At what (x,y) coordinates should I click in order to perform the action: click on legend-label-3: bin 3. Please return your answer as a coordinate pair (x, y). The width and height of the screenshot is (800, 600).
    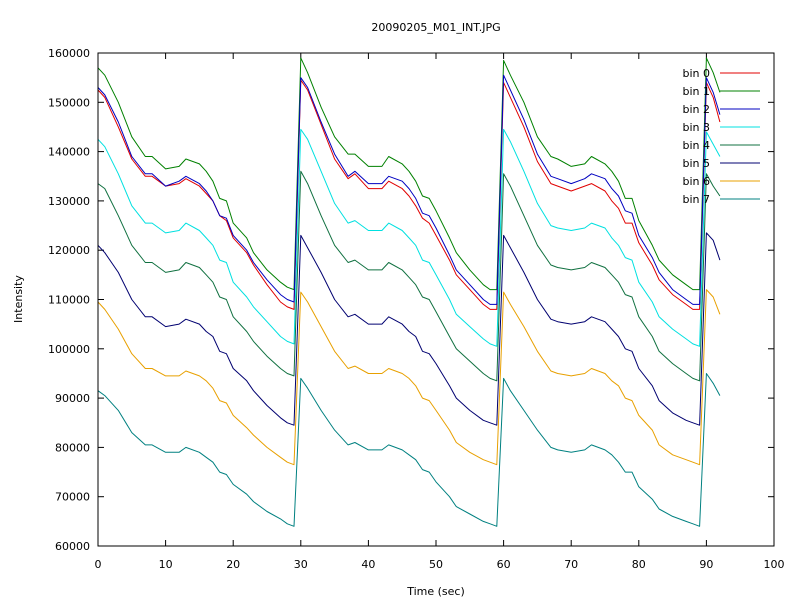
    Looking at the image, I should click on (696, 127).